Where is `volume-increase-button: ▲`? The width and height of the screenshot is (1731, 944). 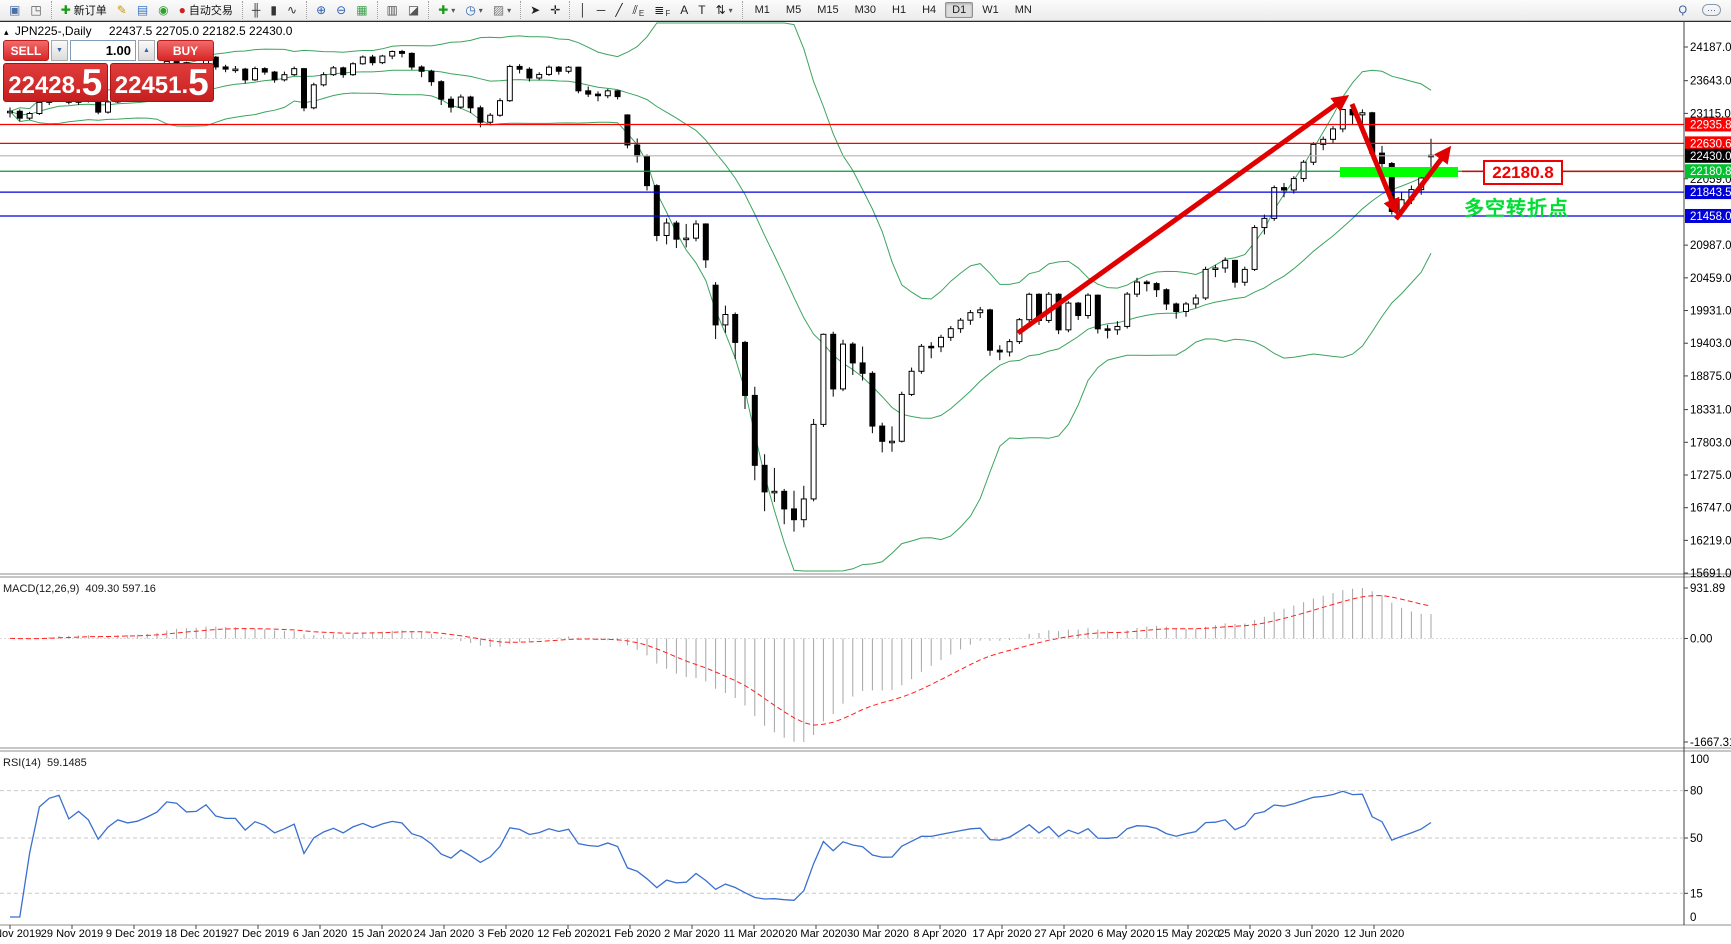
volume-increase-button: ▲ is located at coordinates (146, 50).